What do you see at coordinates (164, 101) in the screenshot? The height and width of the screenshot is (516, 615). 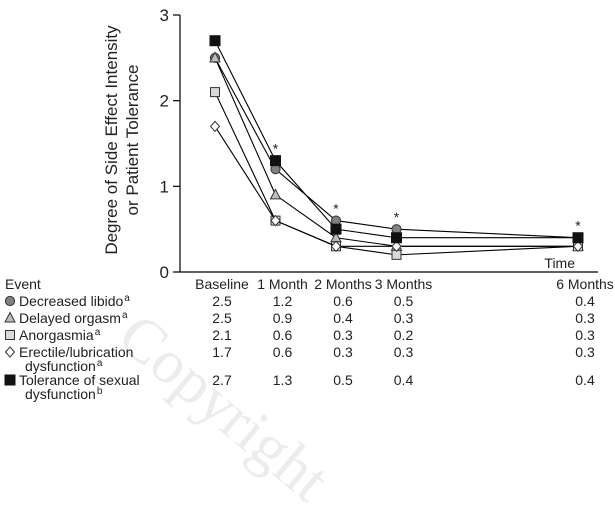 I see `y-tick-label: 2` at bounding box center [164, 101].